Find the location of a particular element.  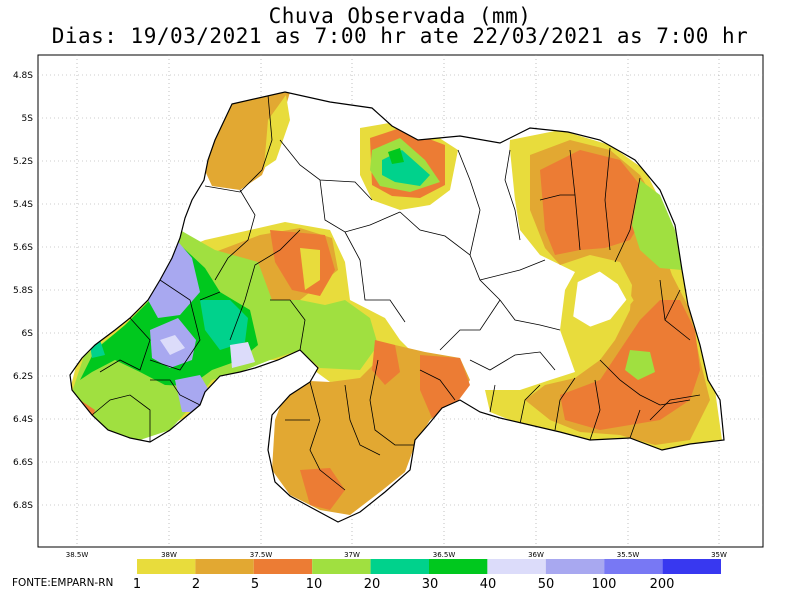

legend-label: 40 is located at coordinates (488, 584).